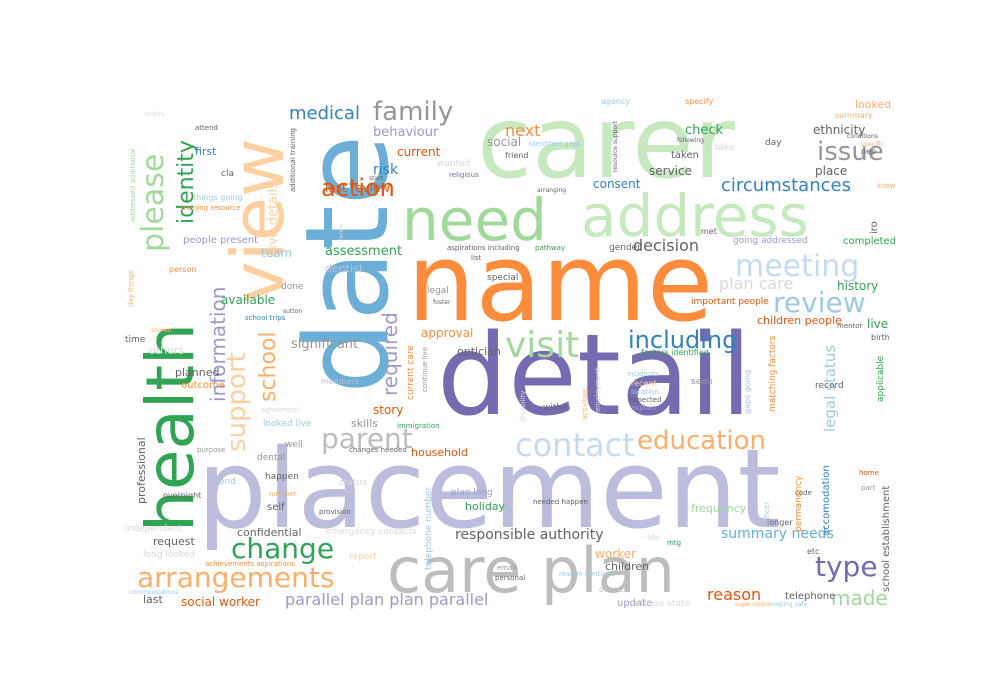 This screenshot has height=700, width=1000. I want to click on word-iro: iro, so click(874, 227).